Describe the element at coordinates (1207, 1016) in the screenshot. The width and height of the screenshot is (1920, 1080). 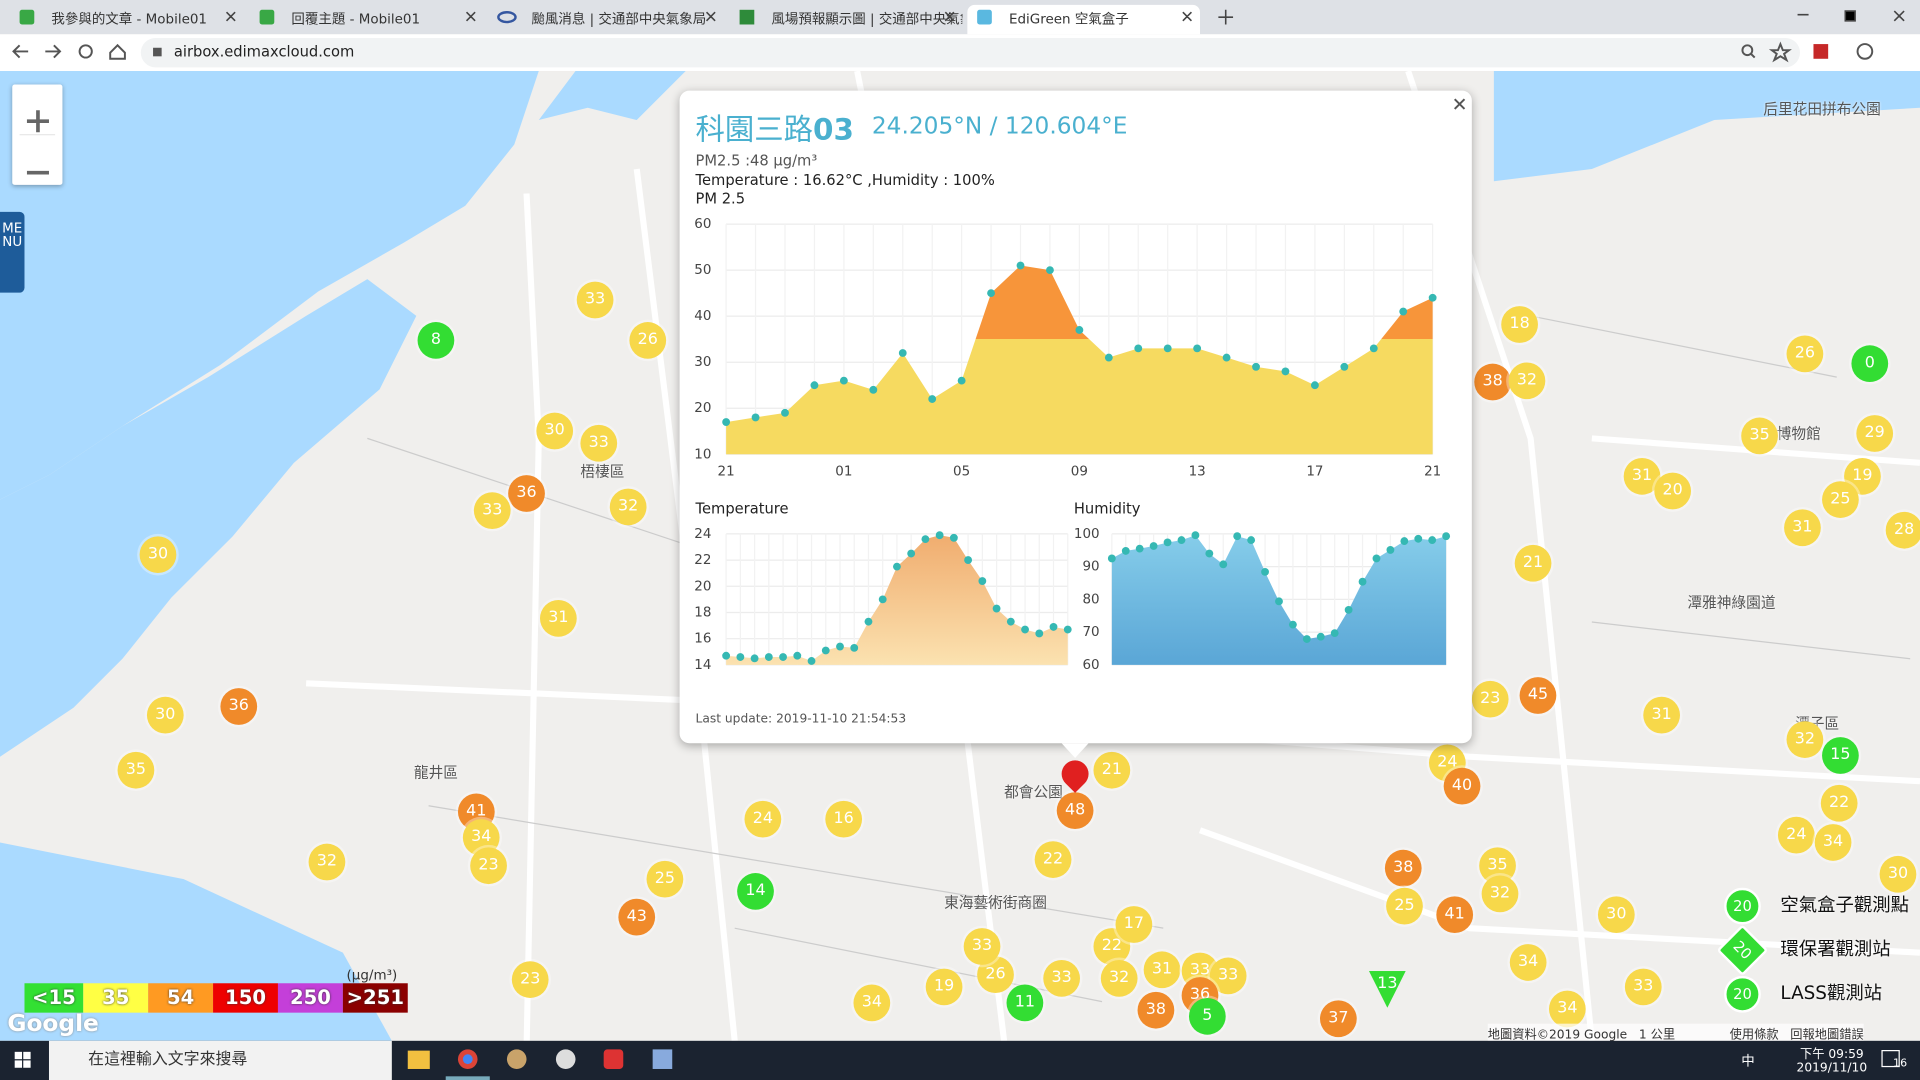
I see `station-marker: 5` at that location.